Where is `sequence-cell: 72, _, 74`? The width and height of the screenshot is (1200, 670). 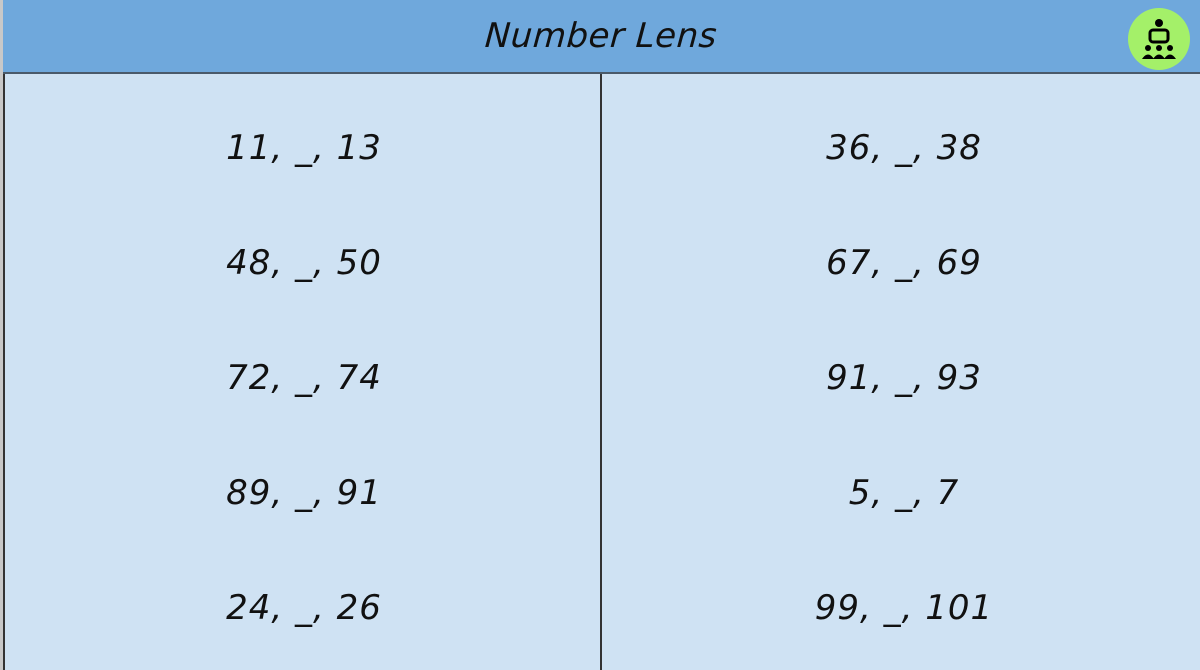
sequence-cell: 72, _, 74 is located at coordinates (304, 377).